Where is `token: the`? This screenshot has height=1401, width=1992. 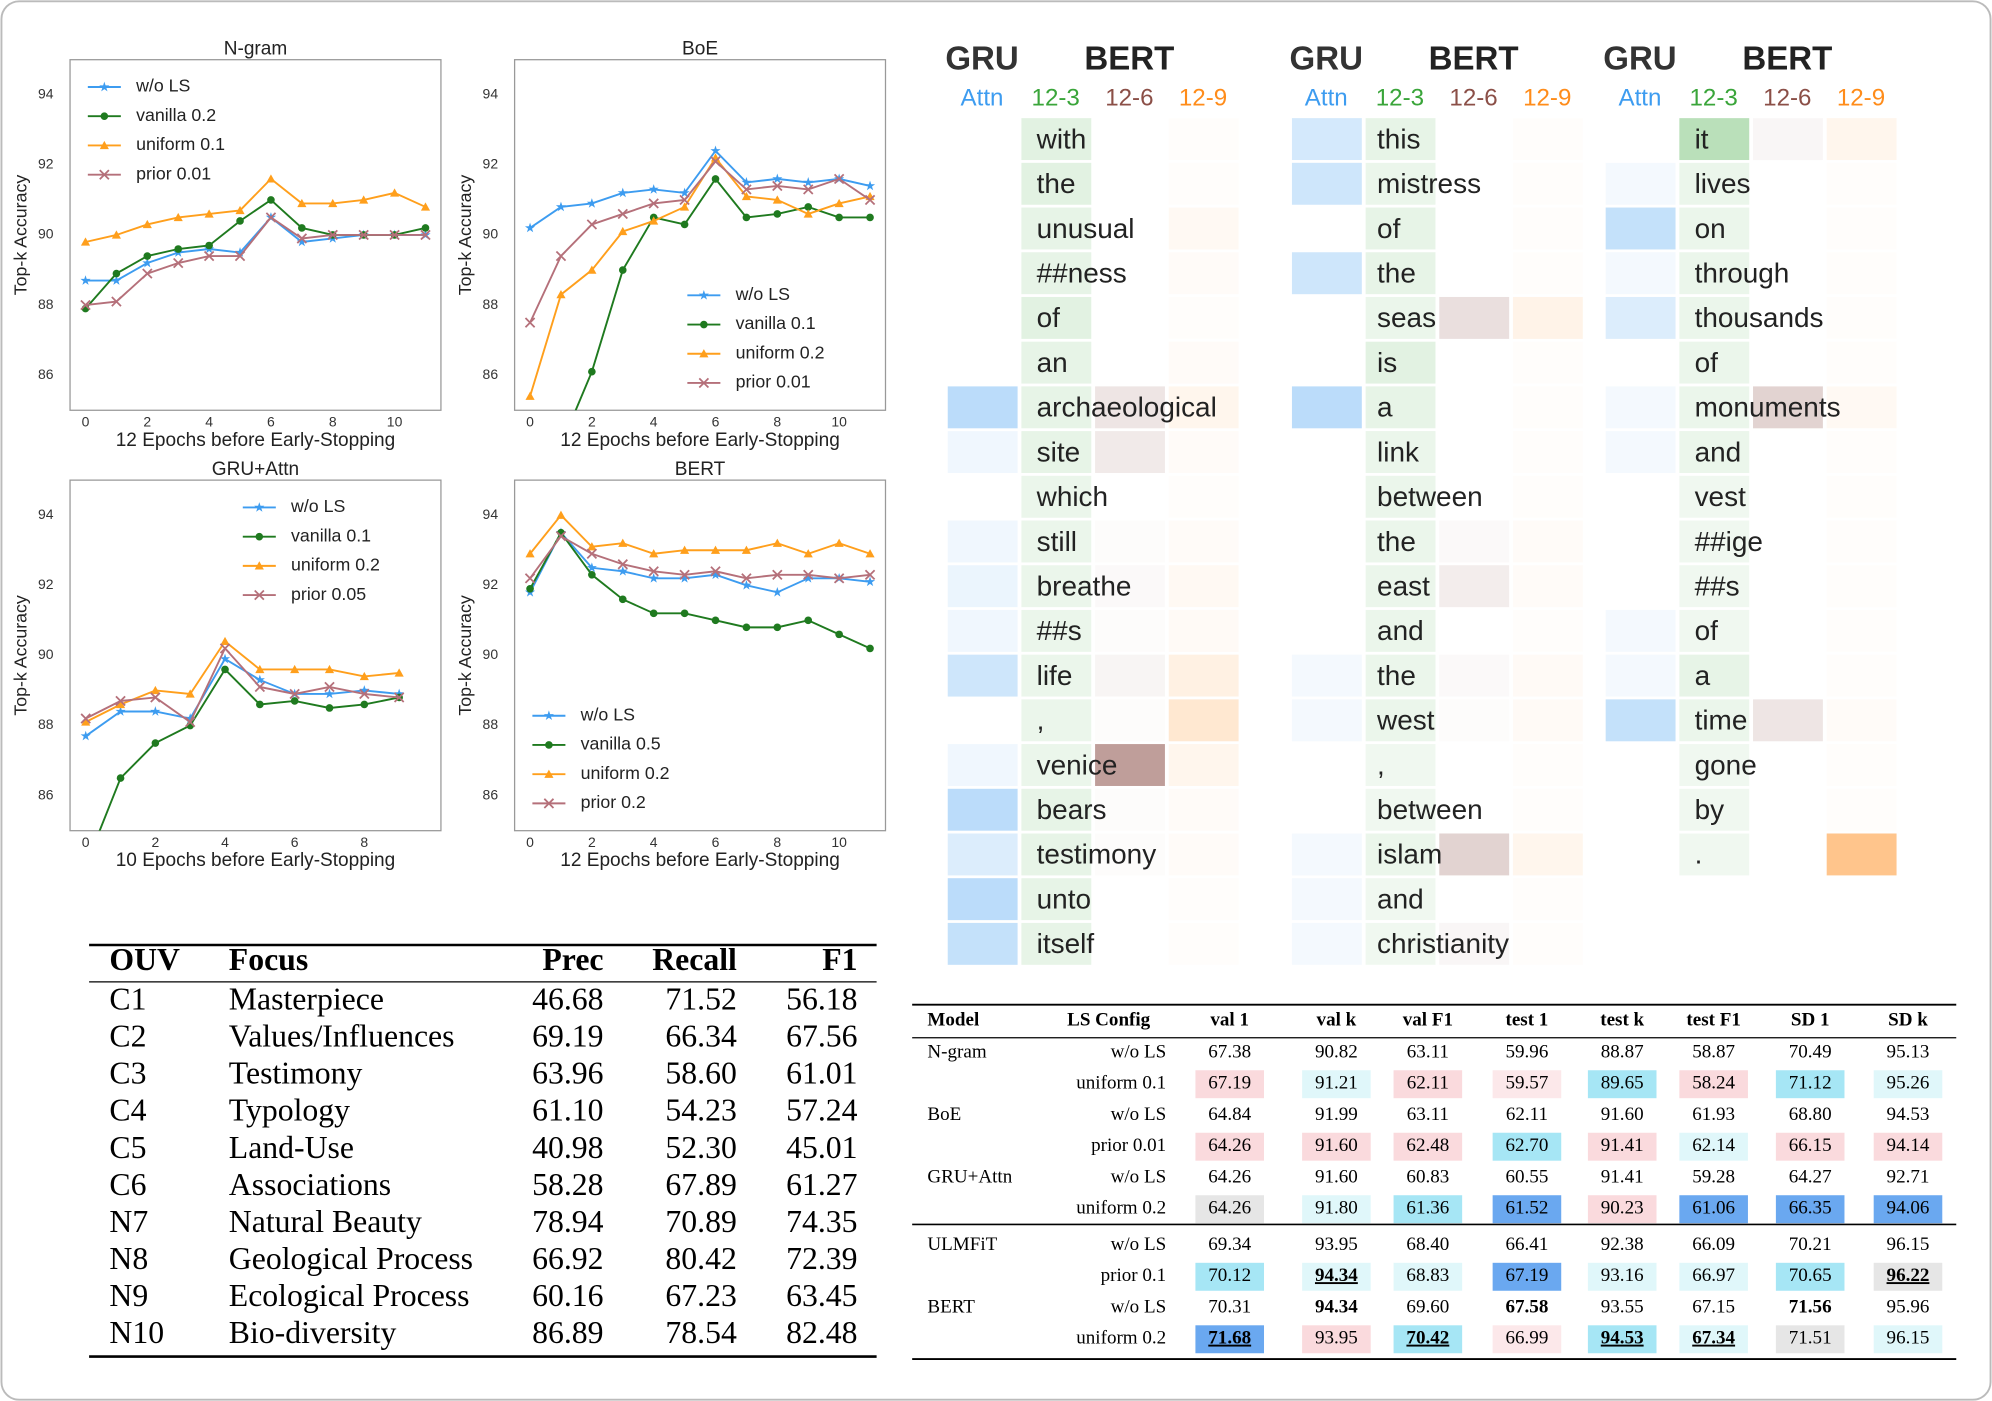
token: the is located at coordinates (1396, 675).